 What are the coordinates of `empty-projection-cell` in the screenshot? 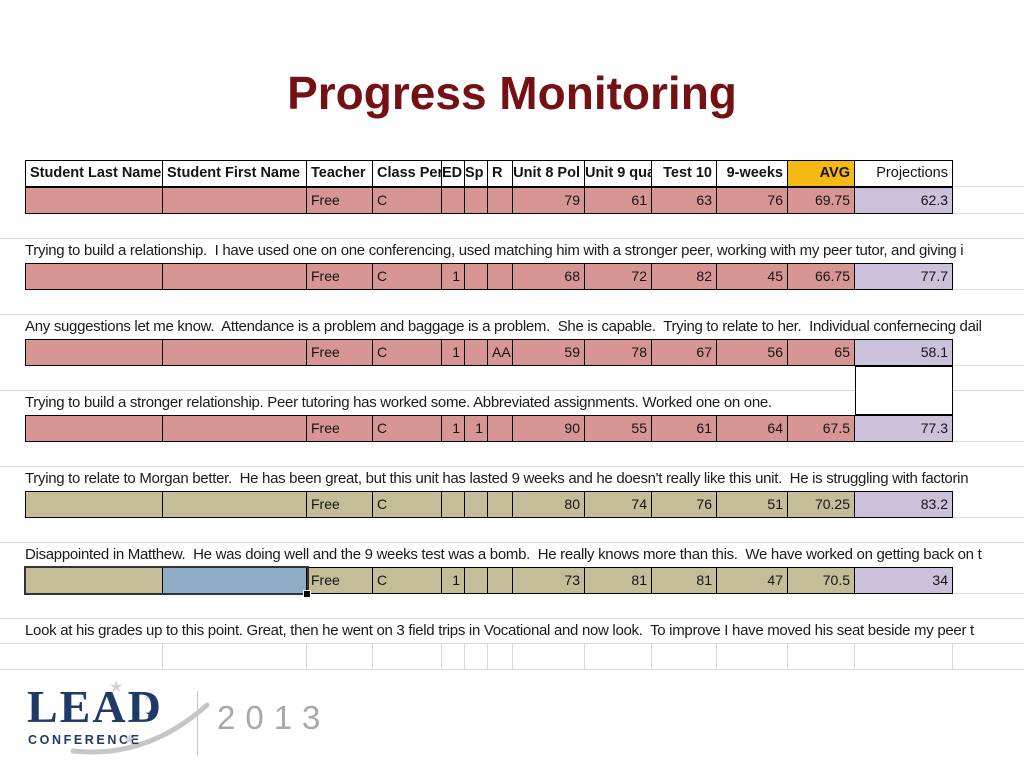 It's located at (904, 390).